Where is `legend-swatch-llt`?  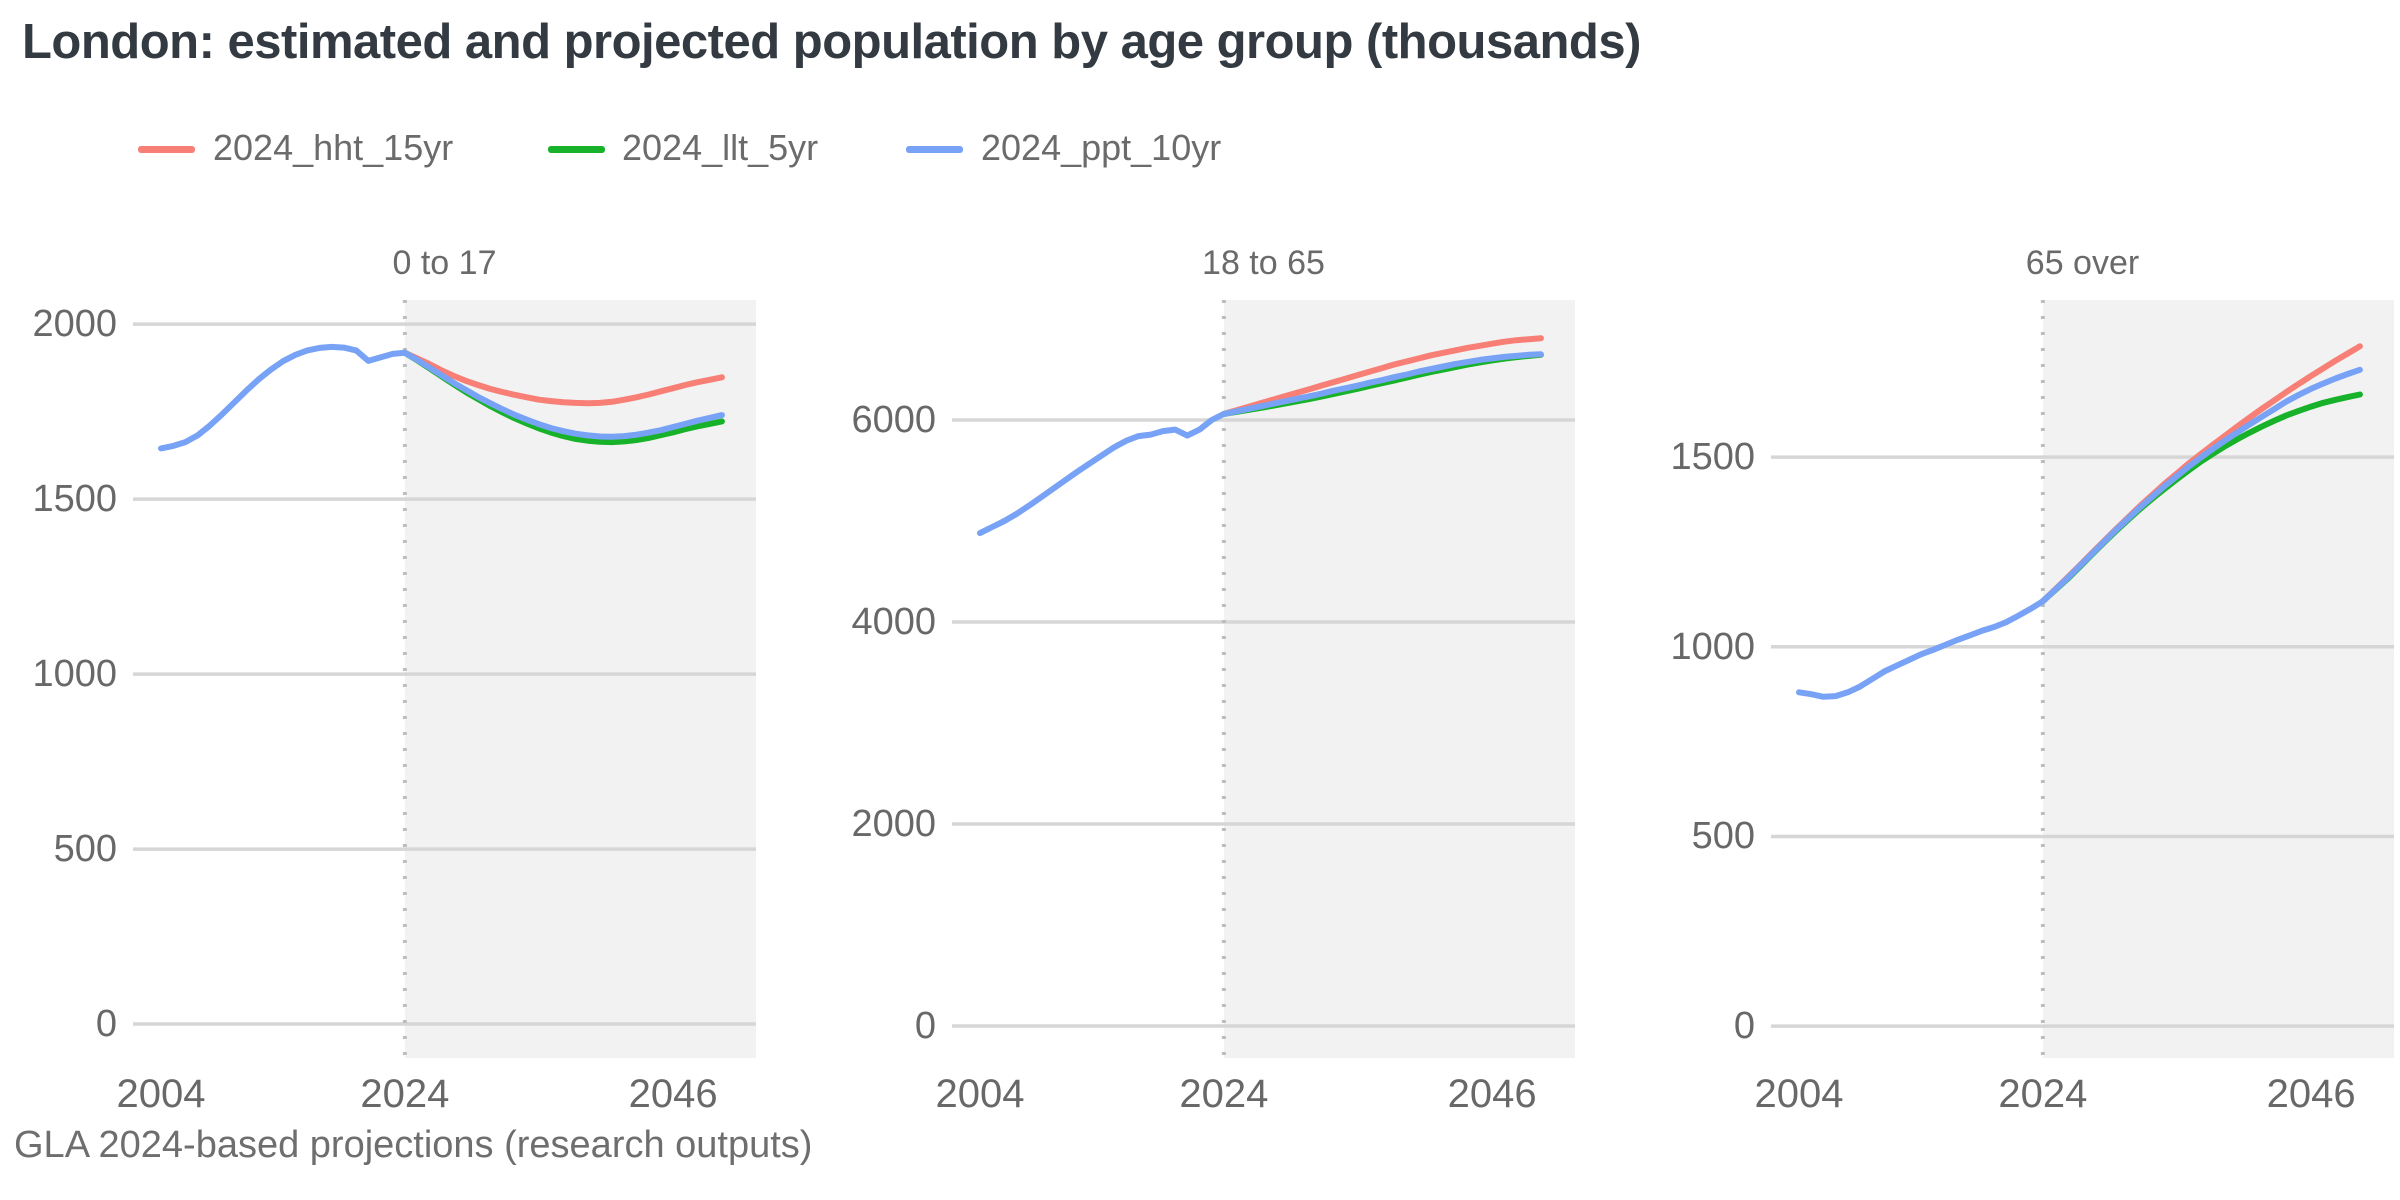
legend-swatch-llt is located at coordinates (576, 149).